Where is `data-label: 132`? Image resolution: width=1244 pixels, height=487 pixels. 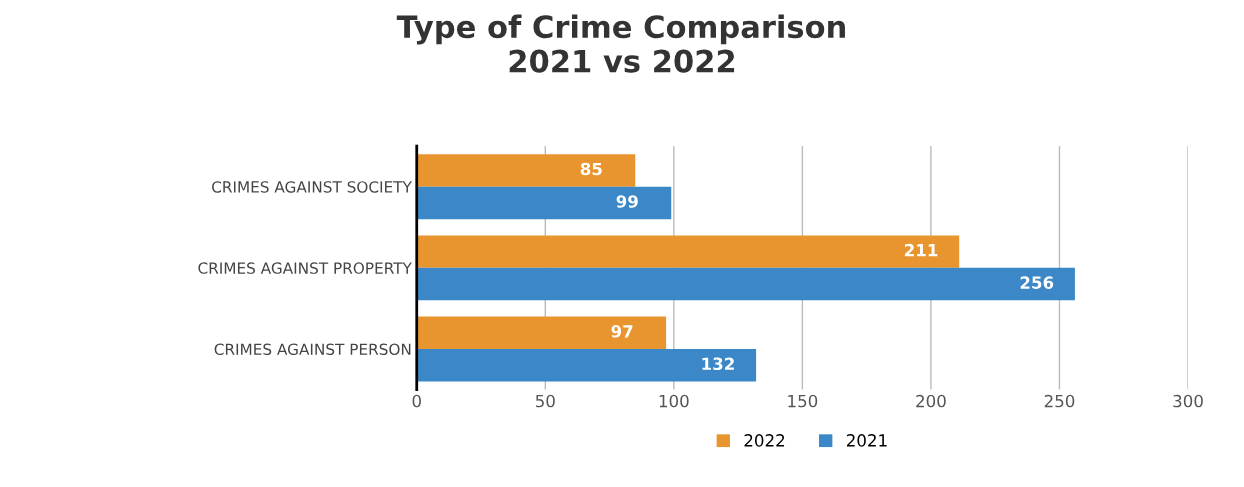 data-label: 132 is located at coordinates (718, 364).